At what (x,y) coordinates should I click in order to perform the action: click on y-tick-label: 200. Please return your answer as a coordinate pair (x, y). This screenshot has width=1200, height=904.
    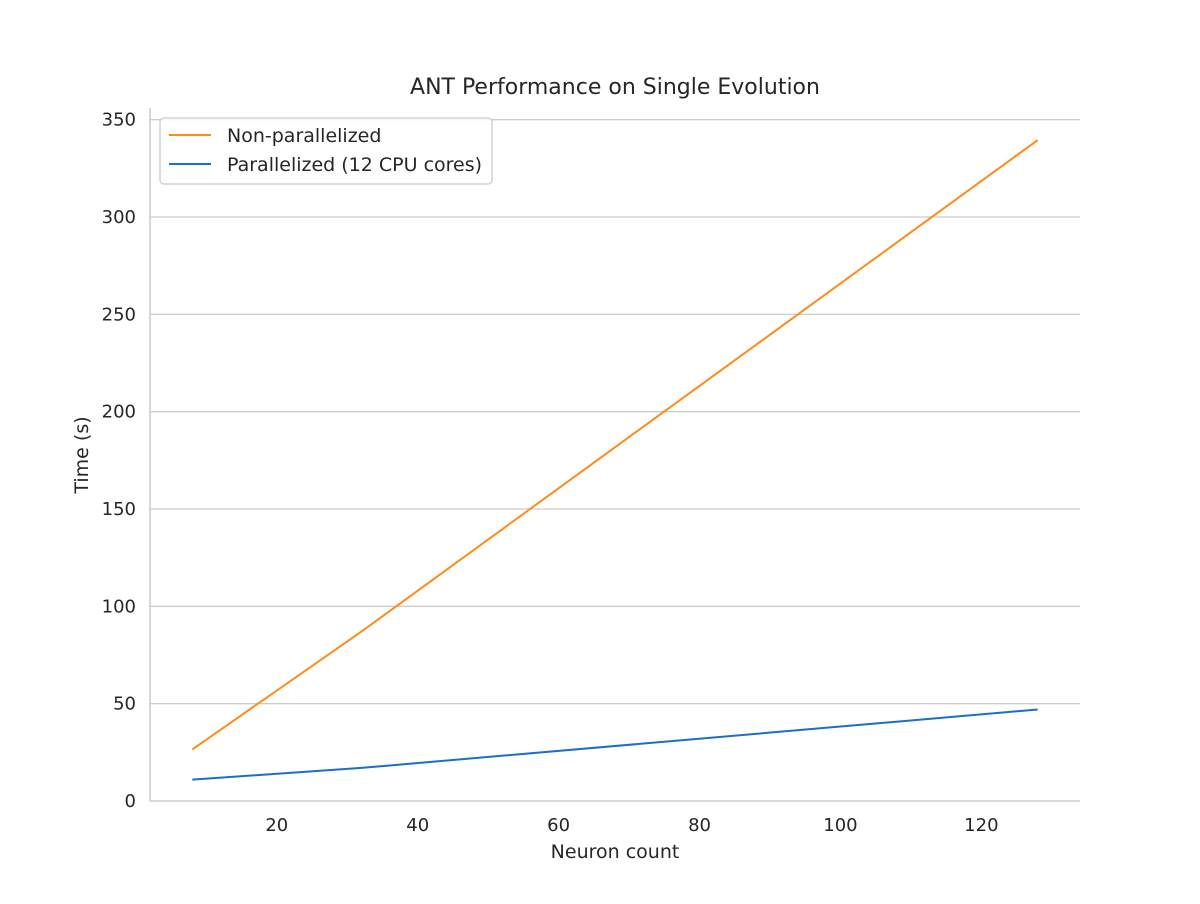
    Looking at the image, I should click on (119, 412).